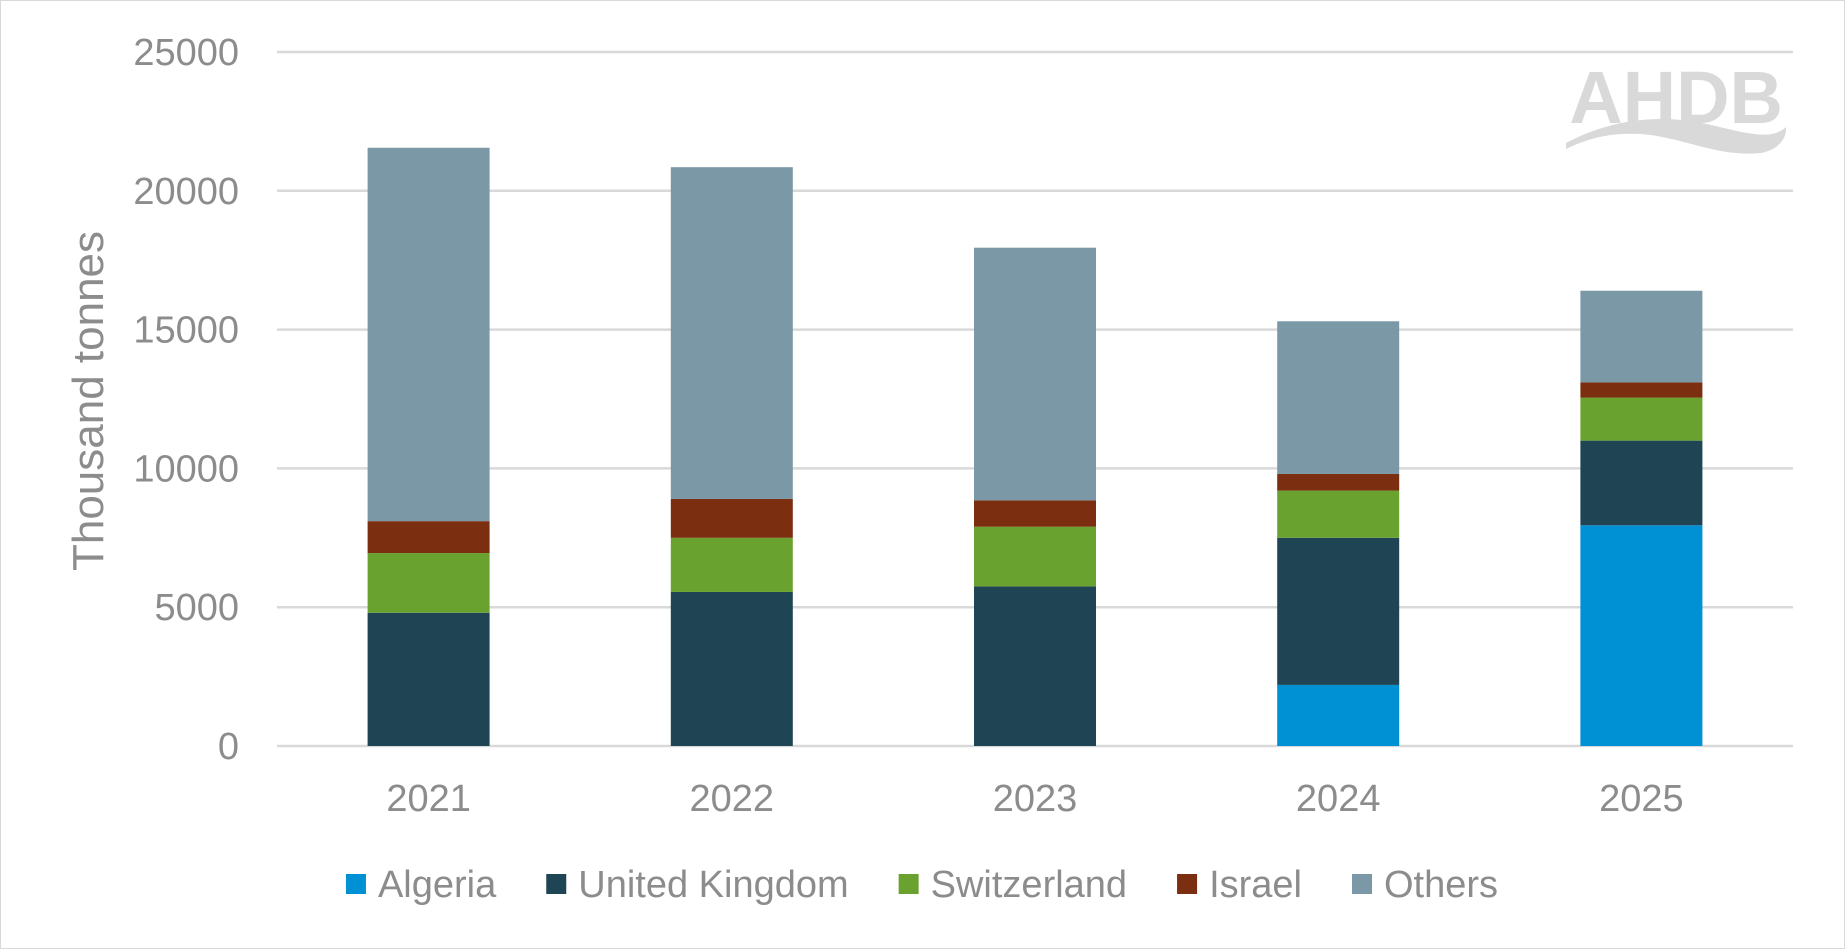  Describe the element at coordinates (1641, 635) in the screenshot. I see `bar-2025-algeria` at that location.